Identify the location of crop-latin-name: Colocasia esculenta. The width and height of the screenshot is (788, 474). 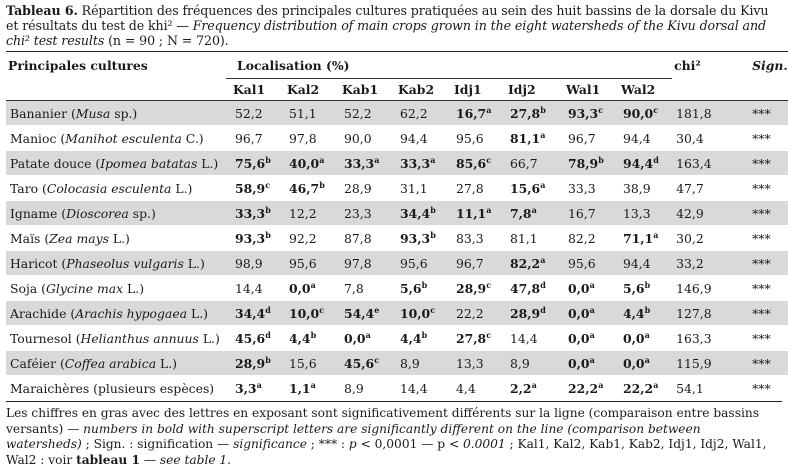
(109, 188).